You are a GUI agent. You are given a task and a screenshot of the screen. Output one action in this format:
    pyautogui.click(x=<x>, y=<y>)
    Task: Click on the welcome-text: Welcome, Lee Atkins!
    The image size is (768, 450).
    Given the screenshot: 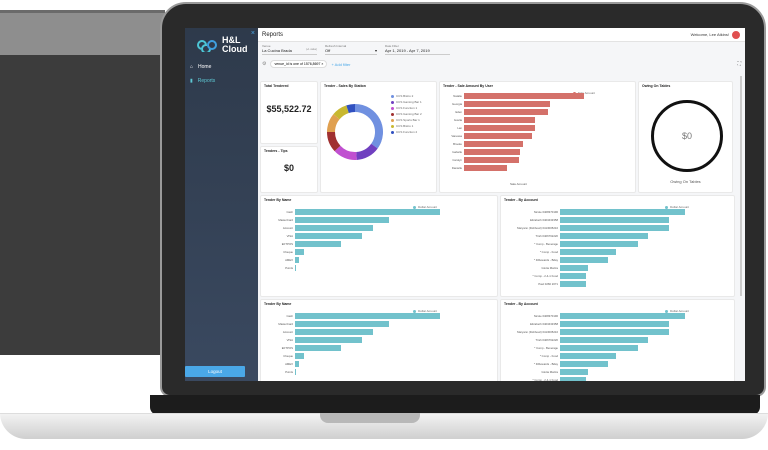 What is the action you would take?
    pyautogui.click(x=709, y=34)
    